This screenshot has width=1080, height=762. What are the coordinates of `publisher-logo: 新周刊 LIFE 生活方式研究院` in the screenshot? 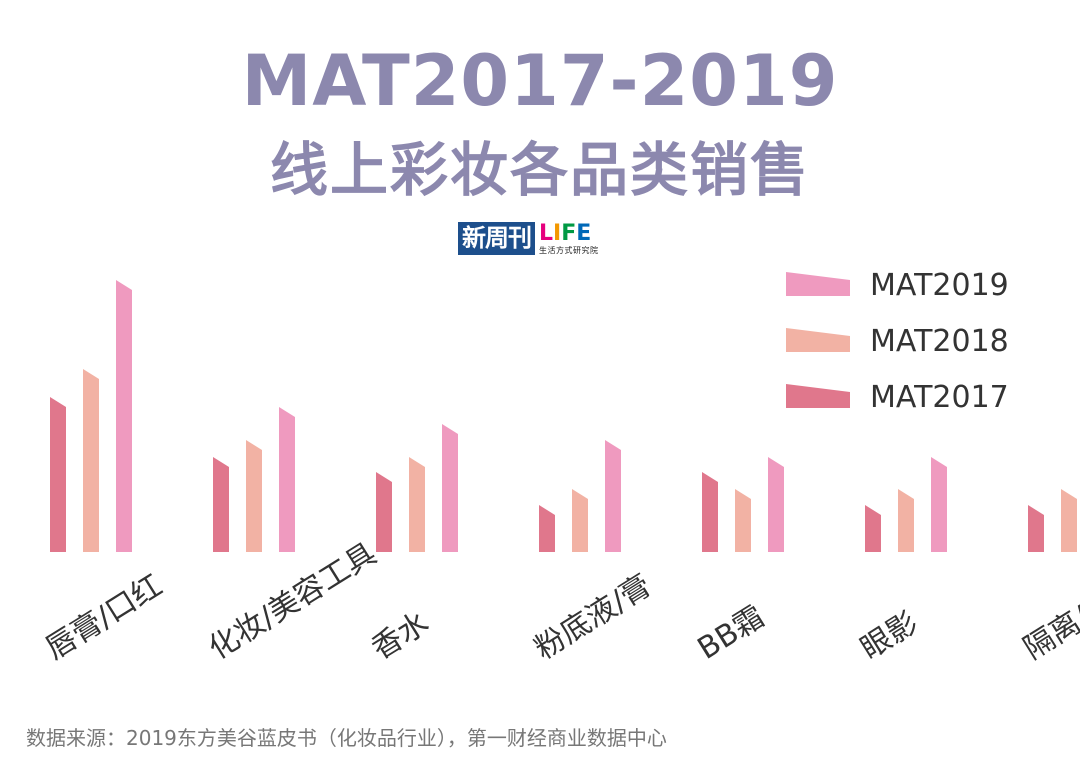 It's located at (528, 242).